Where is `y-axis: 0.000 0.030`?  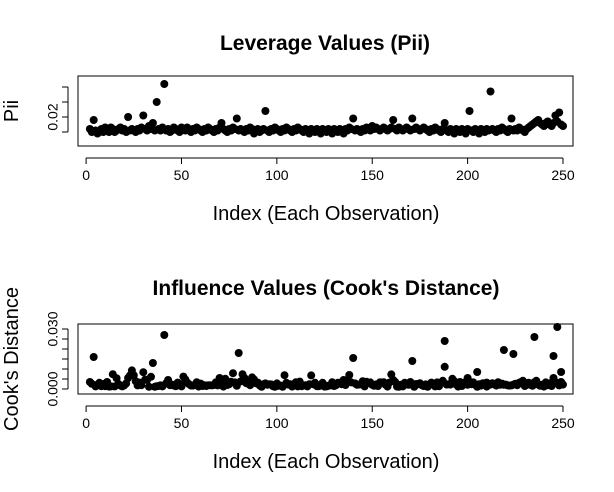
y-axis: 0.000 0.030 is located at coordinates (57, 359).